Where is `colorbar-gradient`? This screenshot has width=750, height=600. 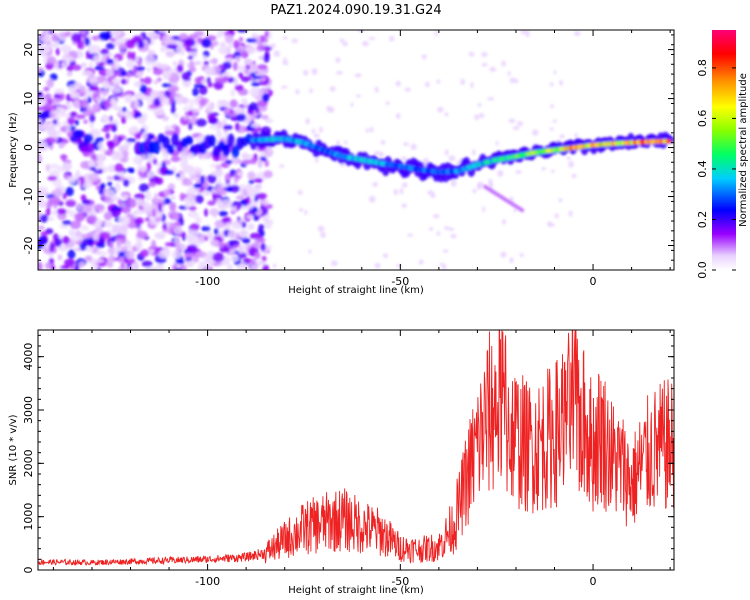 colorbar-gradient is located at coordinates (724, 150).